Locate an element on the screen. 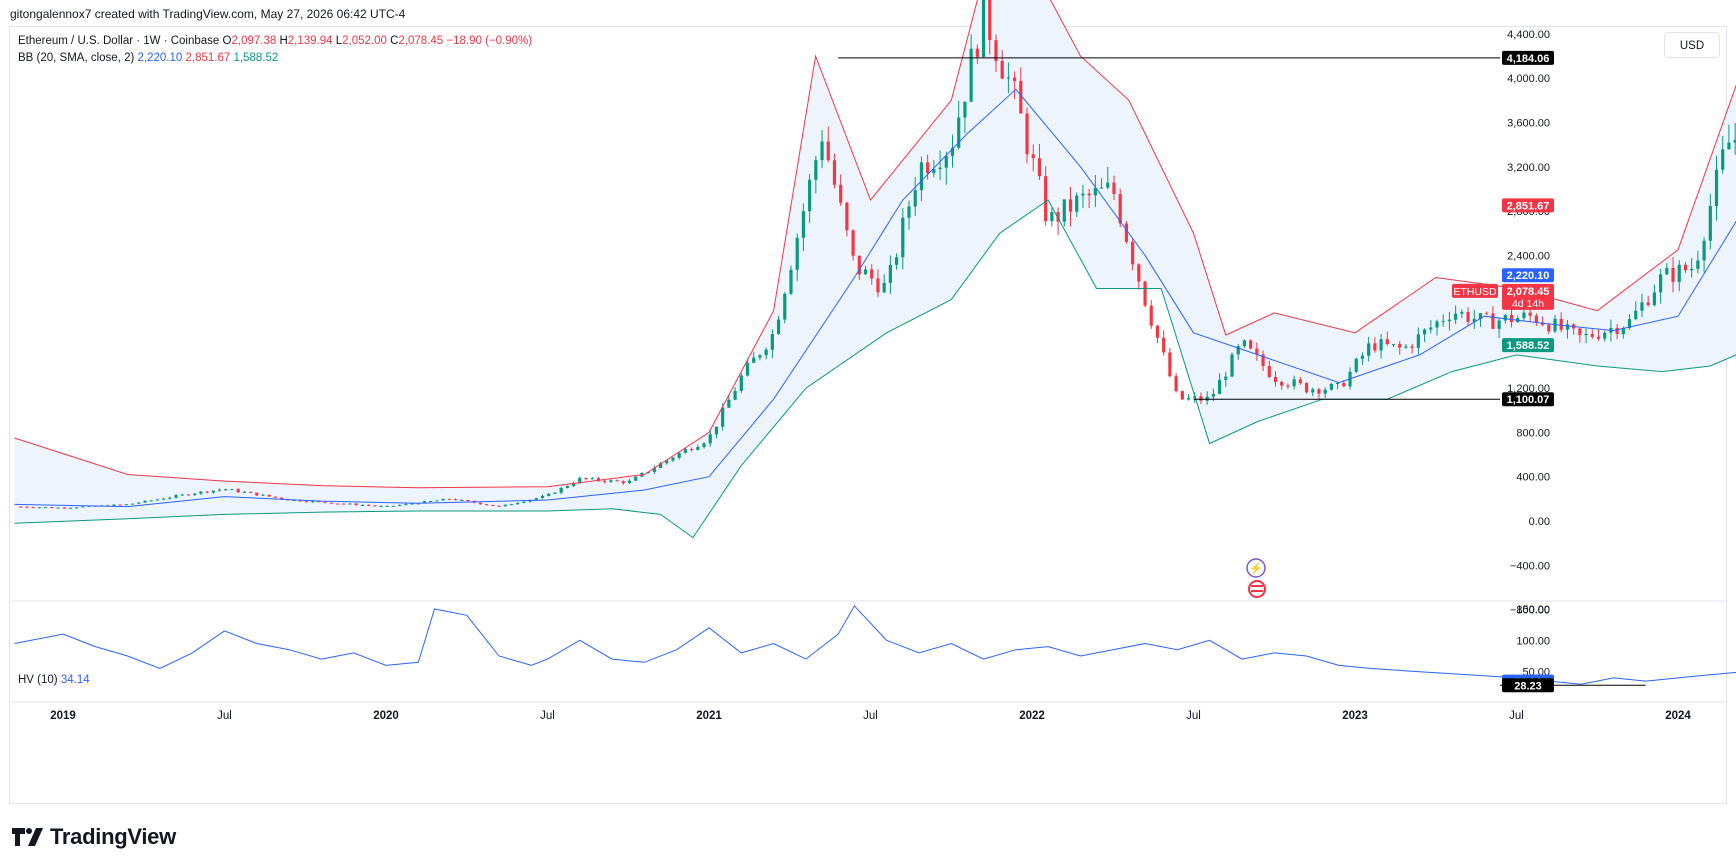 This screenshot has width=1736, height=866. level-price-label: 4,184.06 is located at coordinates (1528, 59).